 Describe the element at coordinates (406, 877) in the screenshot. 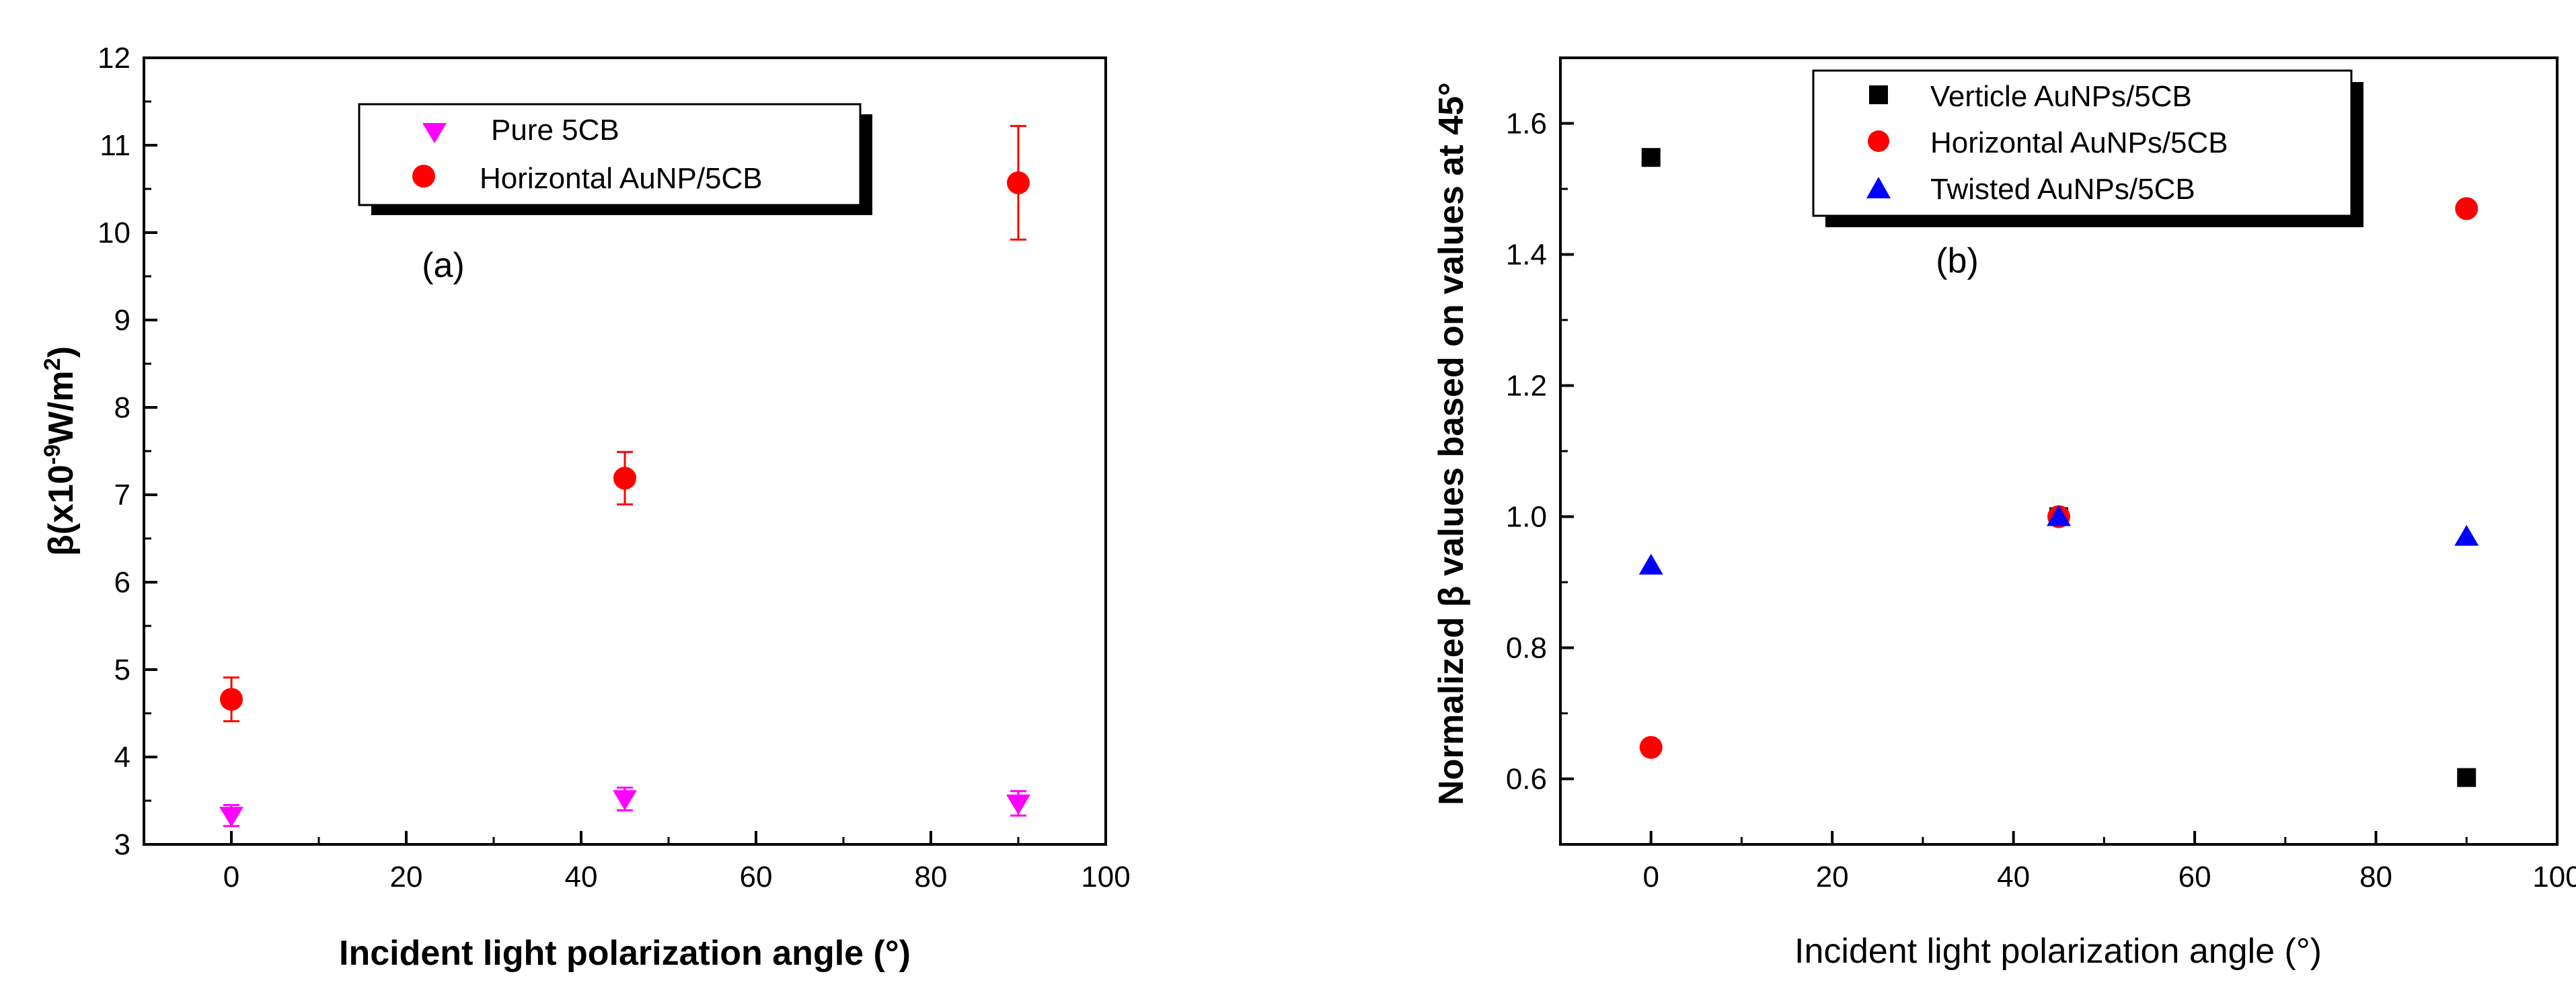

I see `x-tick-label-a: 20` at that location.